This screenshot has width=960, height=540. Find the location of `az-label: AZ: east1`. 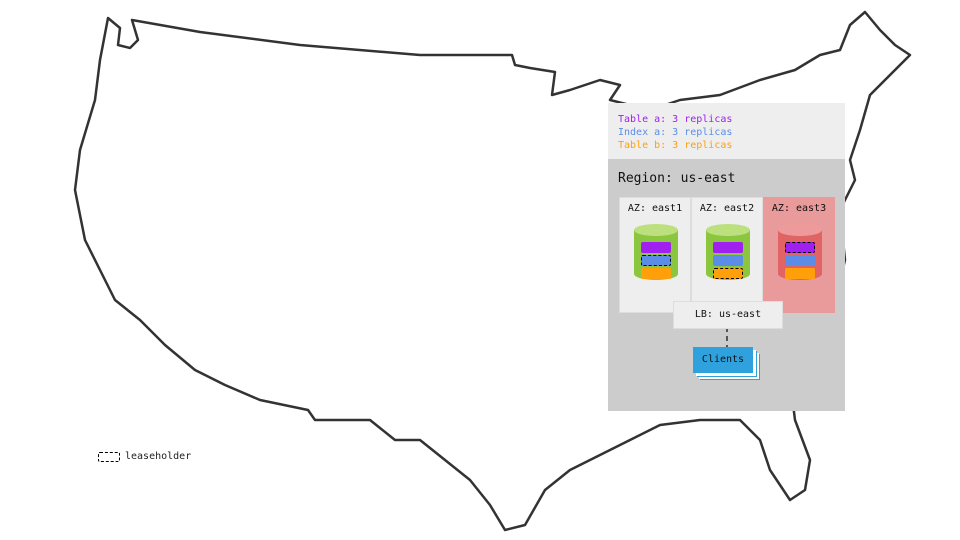

az-label: AZ: east1 is located at coordinates (655, 208).